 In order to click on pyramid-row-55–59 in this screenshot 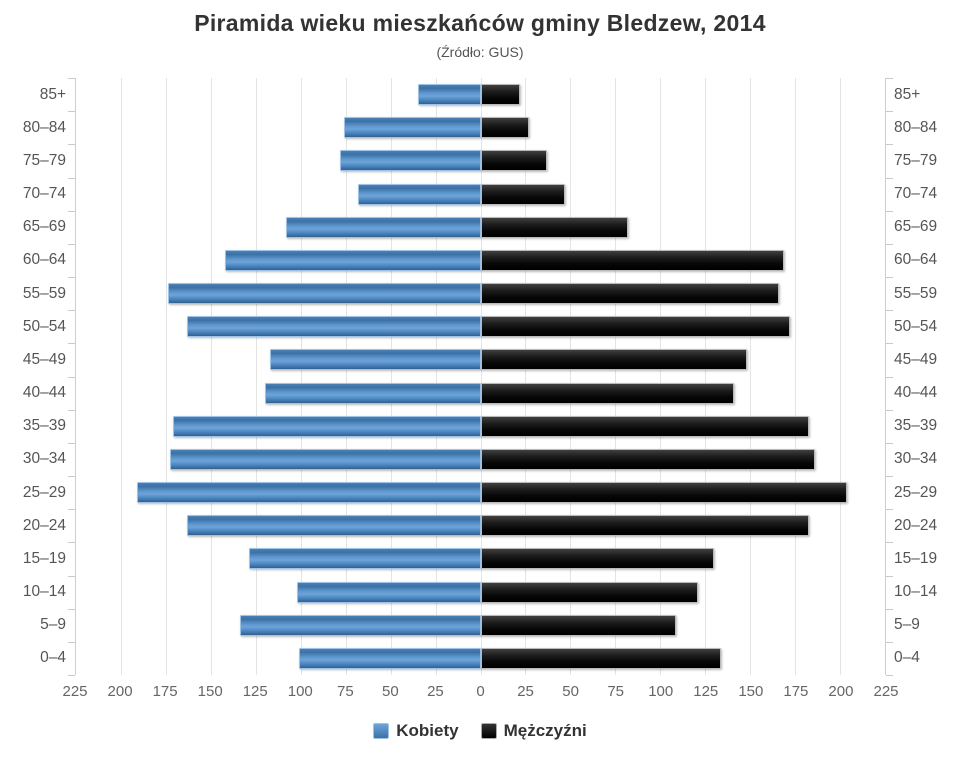, I will do `click(480, 293)`.